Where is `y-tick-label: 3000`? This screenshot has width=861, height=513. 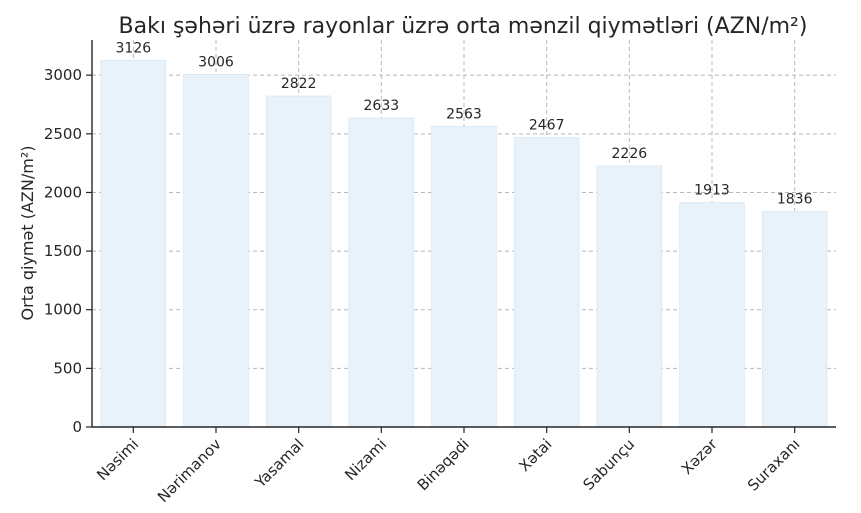 y-tick-label: 3000 is located at coordinates (63, 75).